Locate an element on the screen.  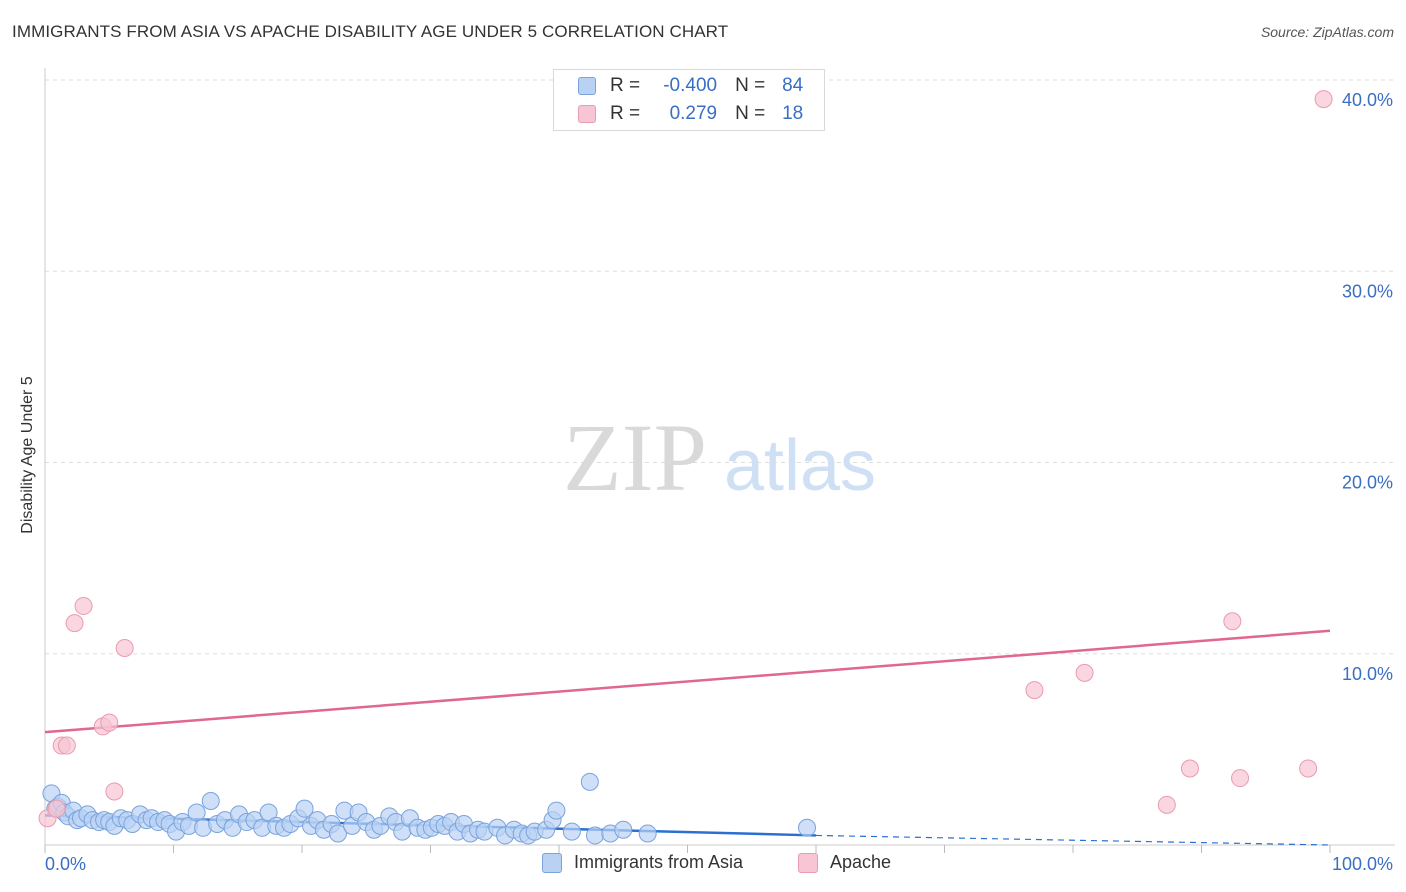
legend-row-asia: R = -0.400 N = 84 is located at coordinates (690, 86).